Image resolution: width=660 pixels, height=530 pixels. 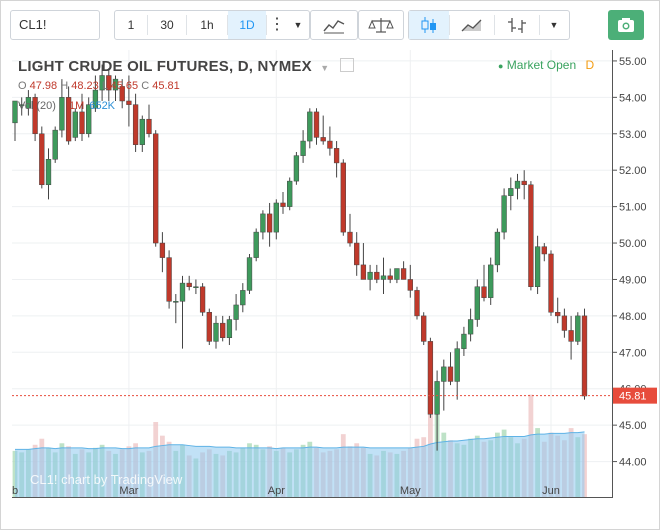 What do you see at coordinates (334, 25) in the screenshot?
I see `indicators-button` at bounding box center [334, 25].